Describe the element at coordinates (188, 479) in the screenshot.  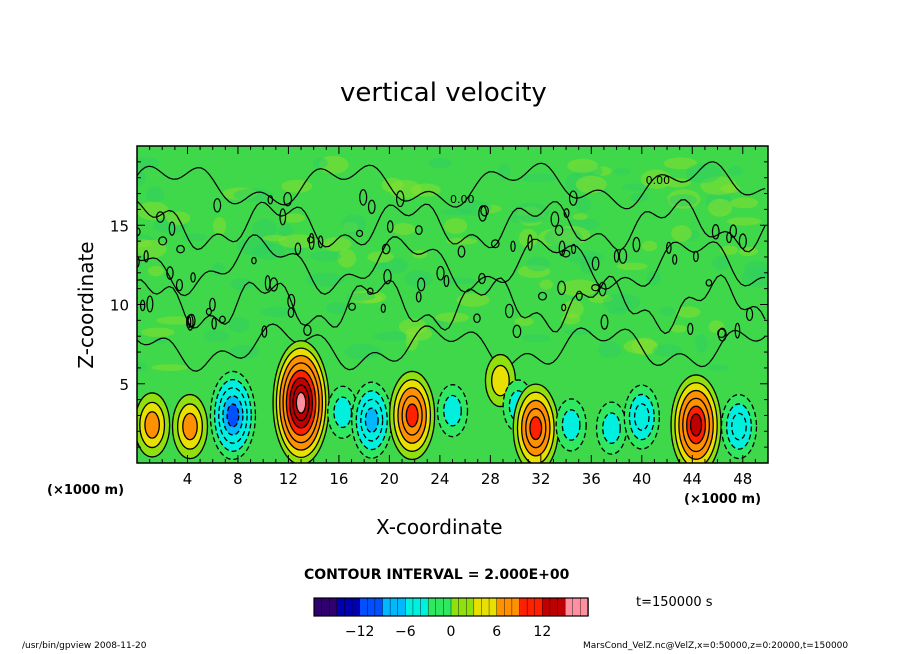
I see `x-tick-label: 4` at that location.